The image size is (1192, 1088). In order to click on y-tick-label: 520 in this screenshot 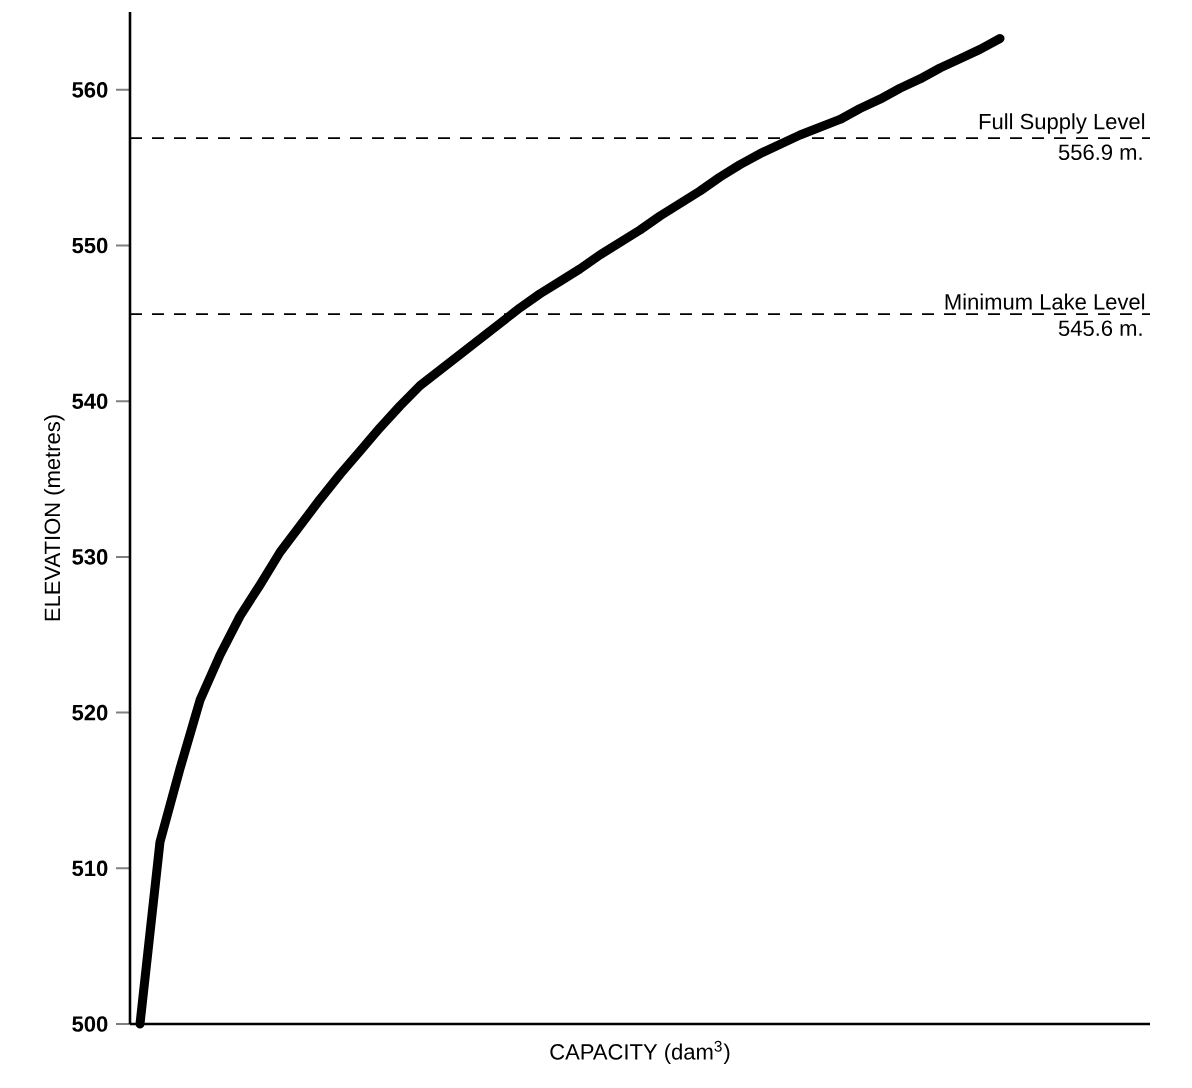, I will do `click(90, 712)`.